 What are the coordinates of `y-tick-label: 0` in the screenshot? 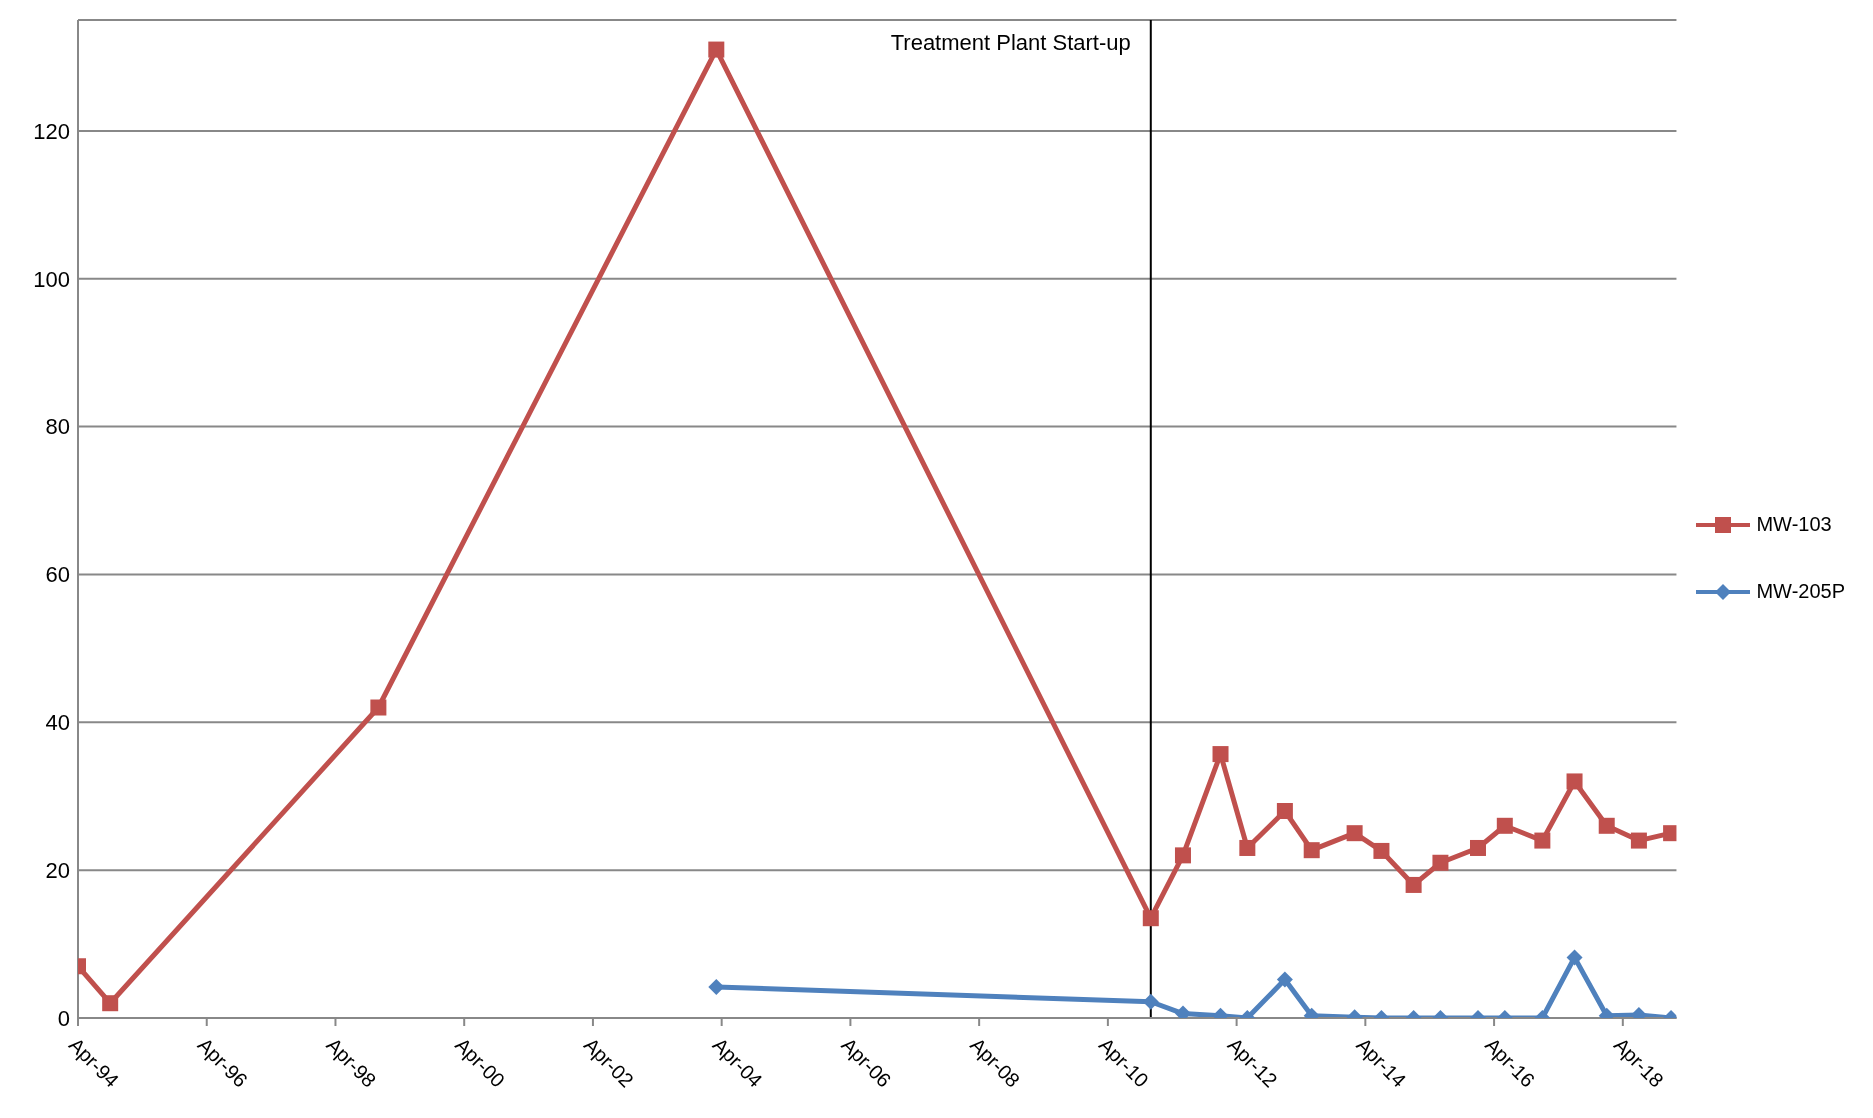 It's located at (63, 1018).